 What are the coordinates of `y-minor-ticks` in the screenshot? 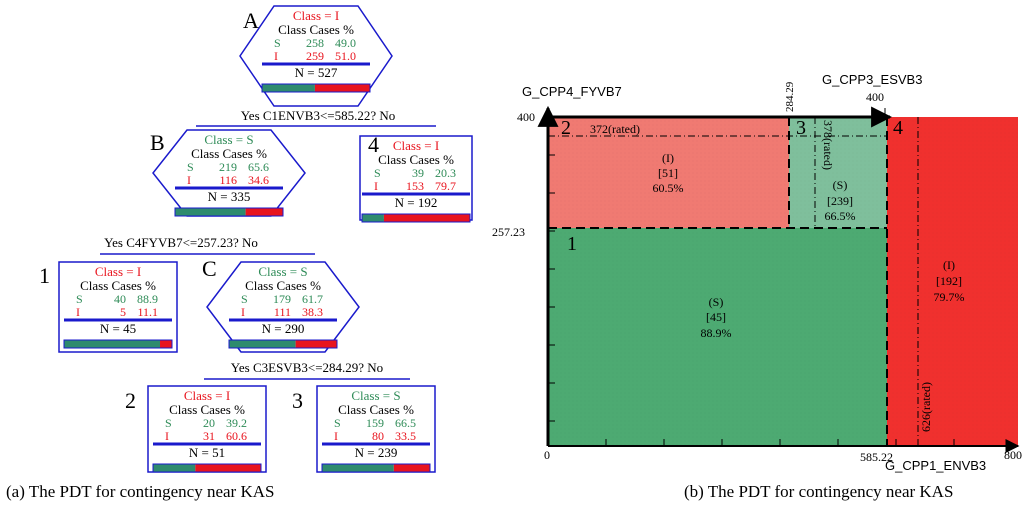 It's located at (551, 269).